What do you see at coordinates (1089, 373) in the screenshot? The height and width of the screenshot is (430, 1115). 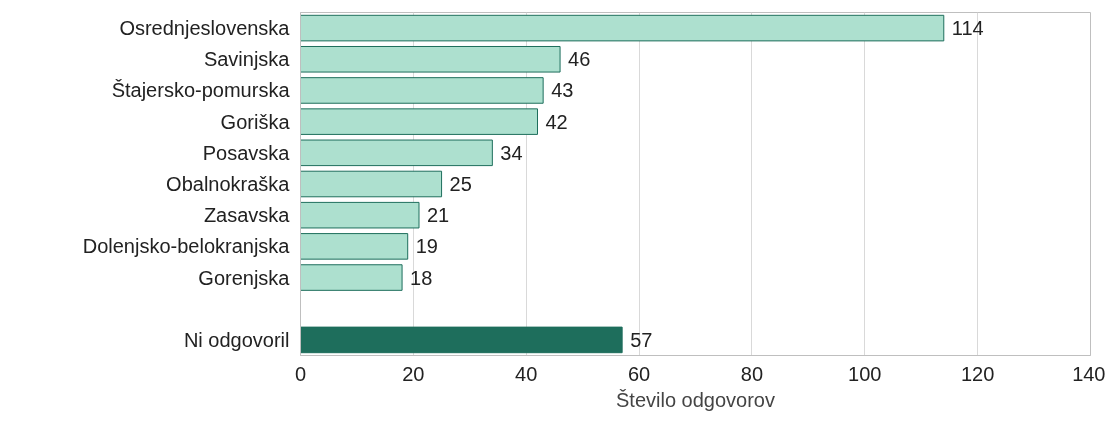 I see `x-tick-label: 140` at bounding box center [1089, 373].